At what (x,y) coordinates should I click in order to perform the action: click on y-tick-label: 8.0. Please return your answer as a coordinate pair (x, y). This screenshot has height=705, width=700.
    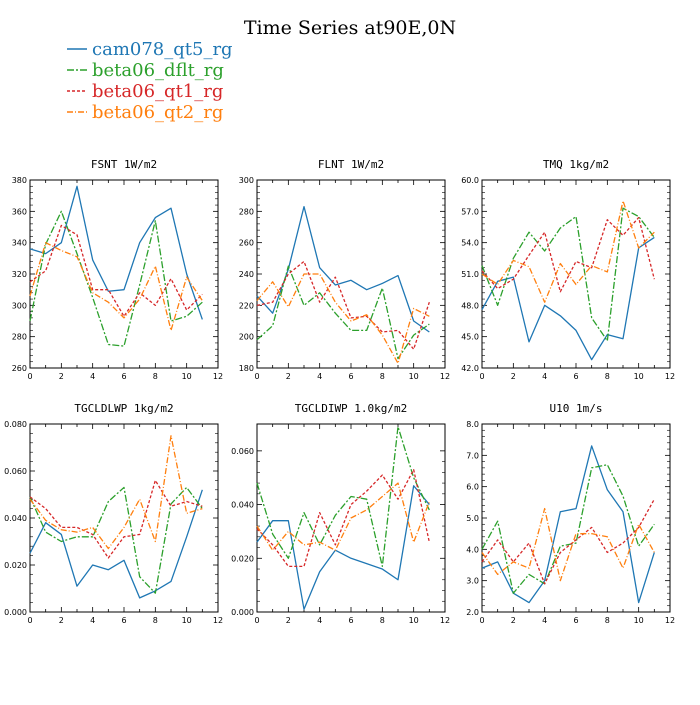
    Looking at the image, I should click on (472, 424).